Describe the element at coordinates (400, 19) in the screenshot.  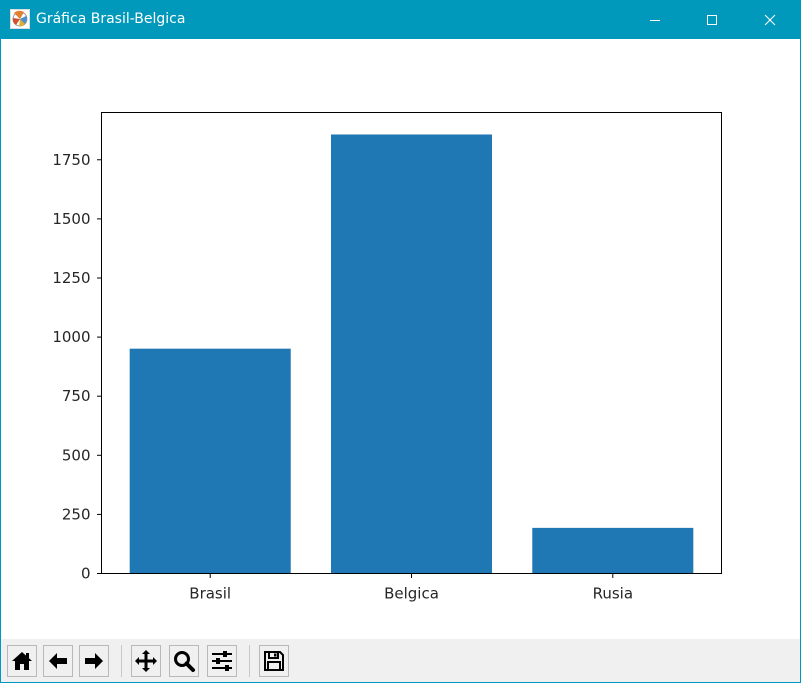
I see `title-bar: Gráfica Brasil-Belgica` at that location.